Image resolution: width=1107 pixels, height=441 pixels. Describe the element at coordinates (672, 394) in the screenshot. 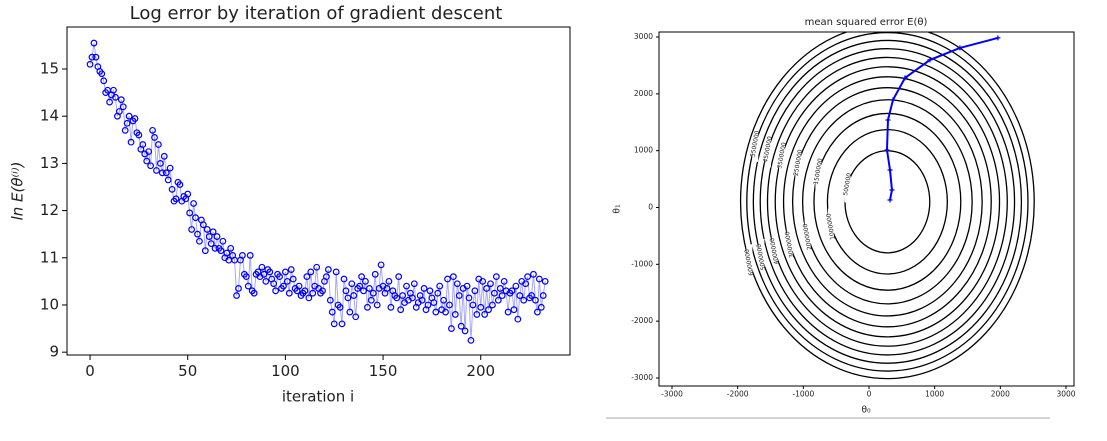

I see `x-tick-label: -3000` at that location.